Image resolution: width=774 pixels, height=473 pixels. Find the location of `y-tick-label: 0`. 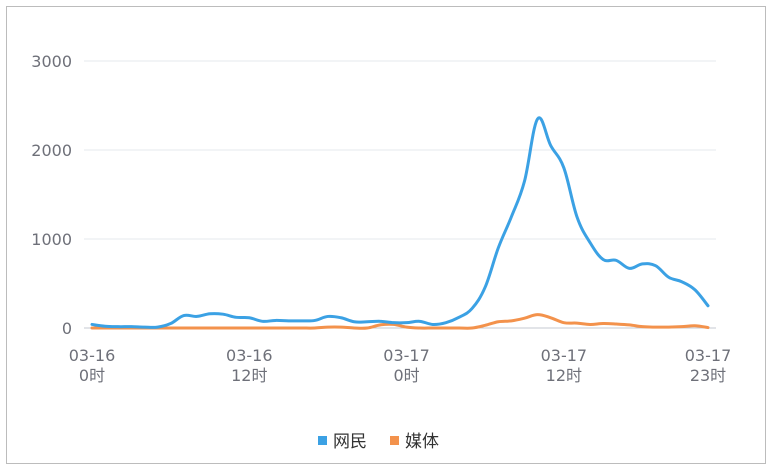

y-tick-label: 0 is located at coordinates (67, 328).